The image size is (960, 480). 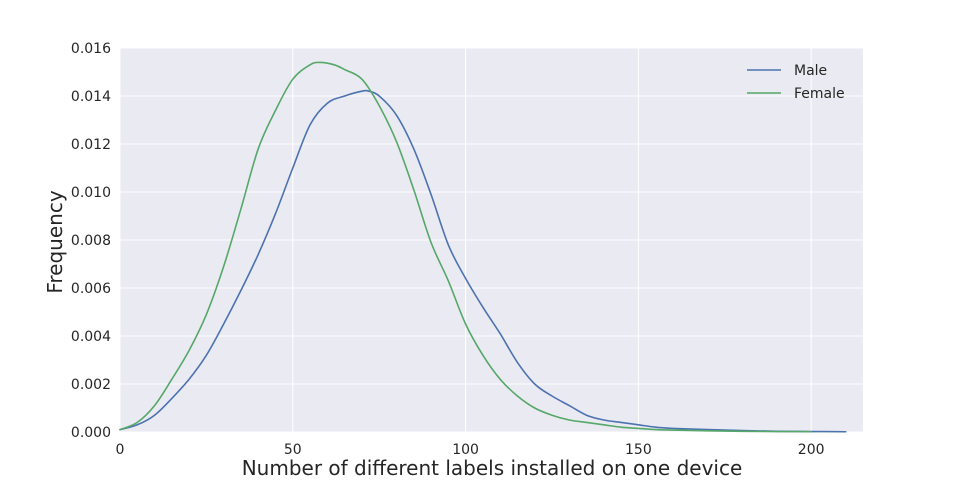 I want to click on x-tick-label: 200, so click(x=811, y=450).